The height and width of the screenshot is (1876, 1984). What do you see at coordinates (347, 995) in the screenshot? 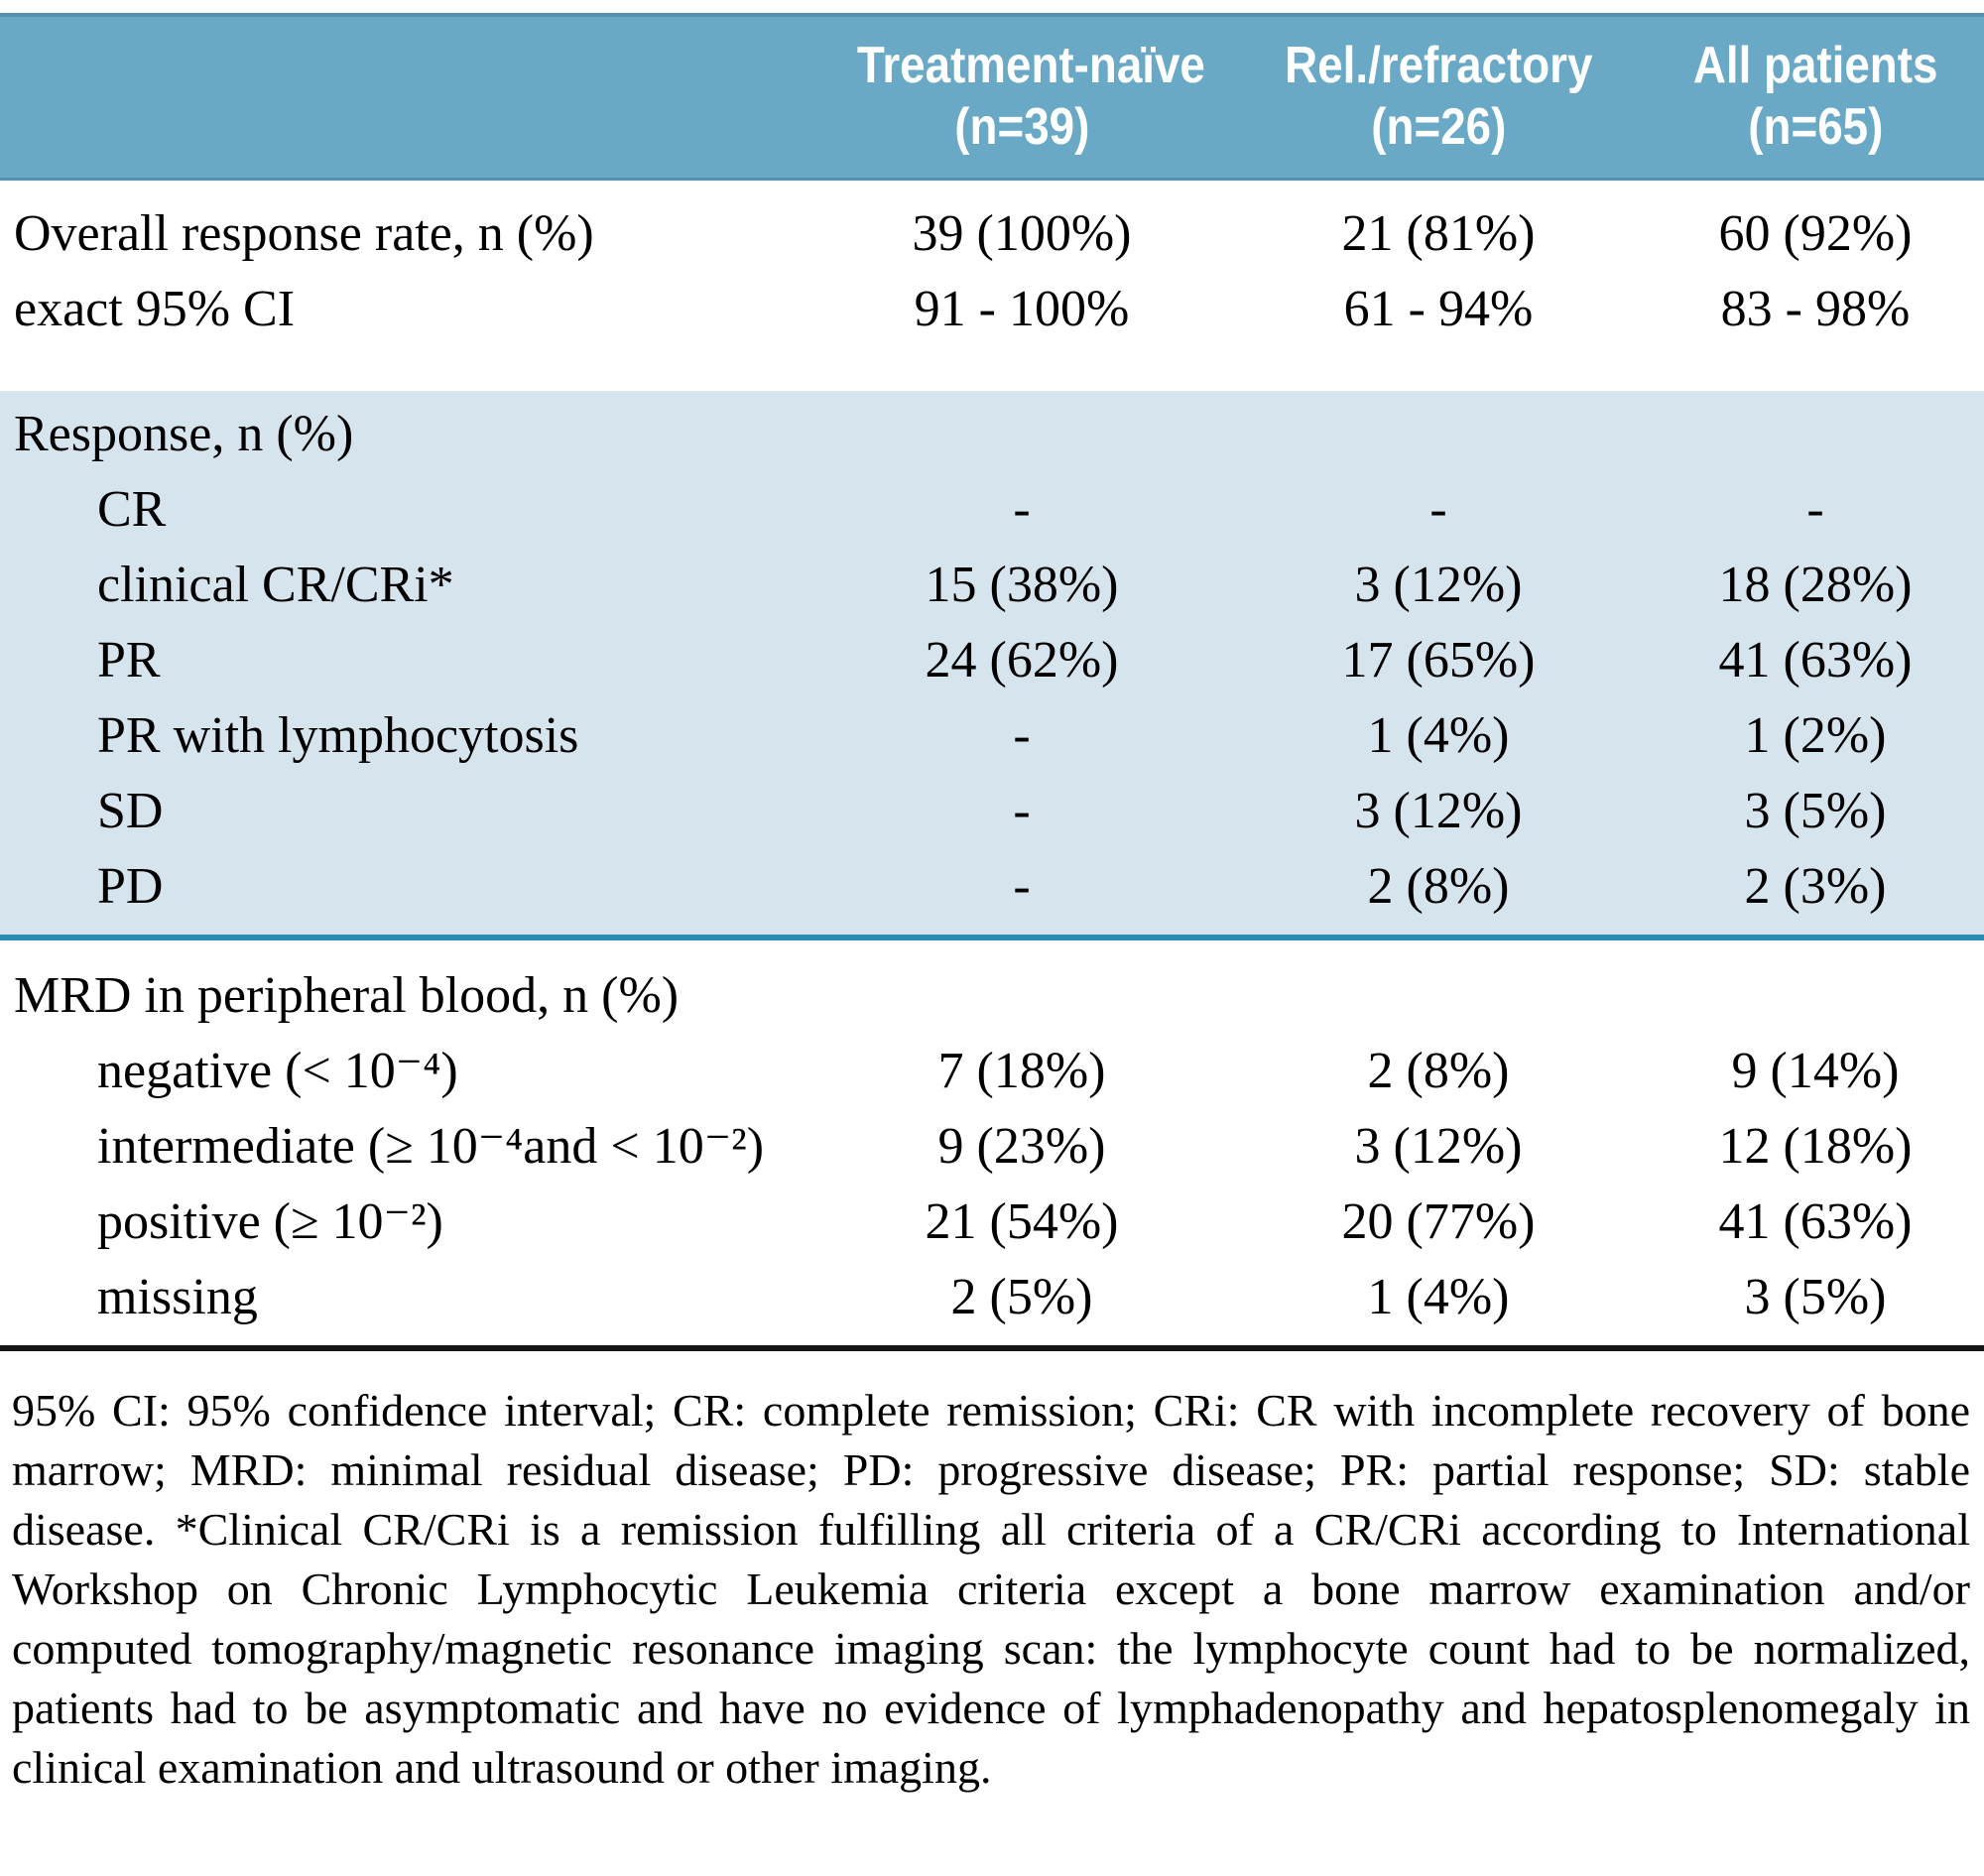
I see `row-label: MRD in peripheral blood, n (%)` at bounding box center [347, 995].